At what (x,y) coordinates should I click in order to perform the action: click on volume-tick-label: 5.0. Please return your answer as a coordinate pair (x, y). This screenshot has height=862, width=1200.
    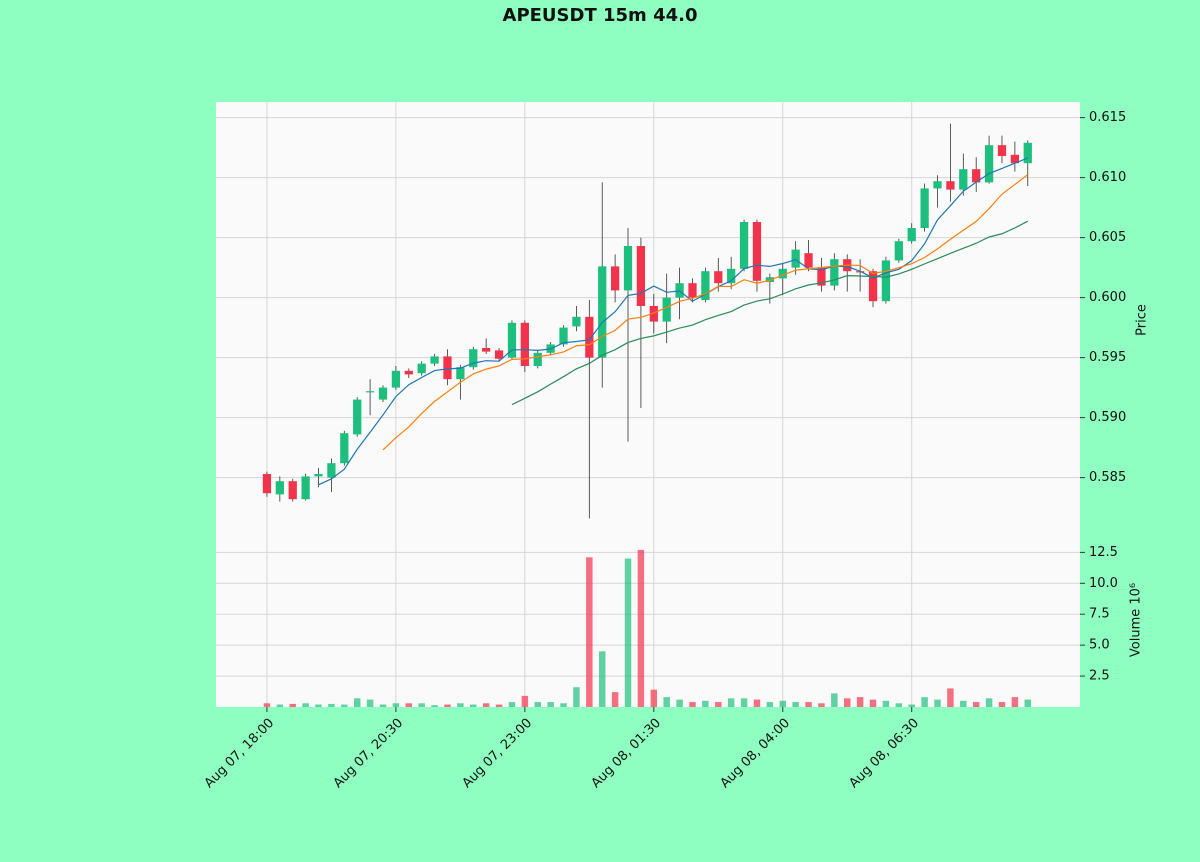
    Looking at the image, I should click on (1099, 645).